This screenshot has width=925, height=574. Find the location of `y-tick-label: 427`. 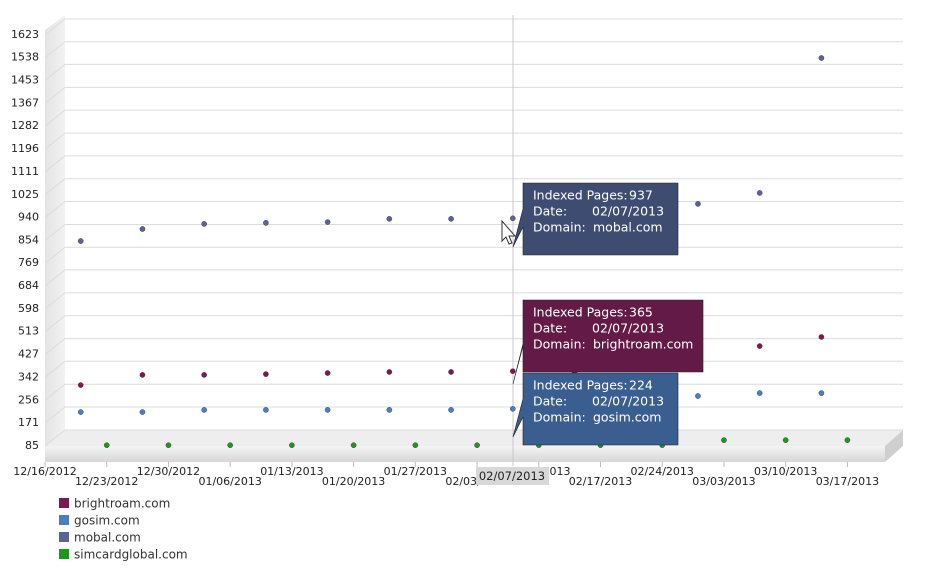

y-tick-label: 427 is located at coordinates (28, 354).